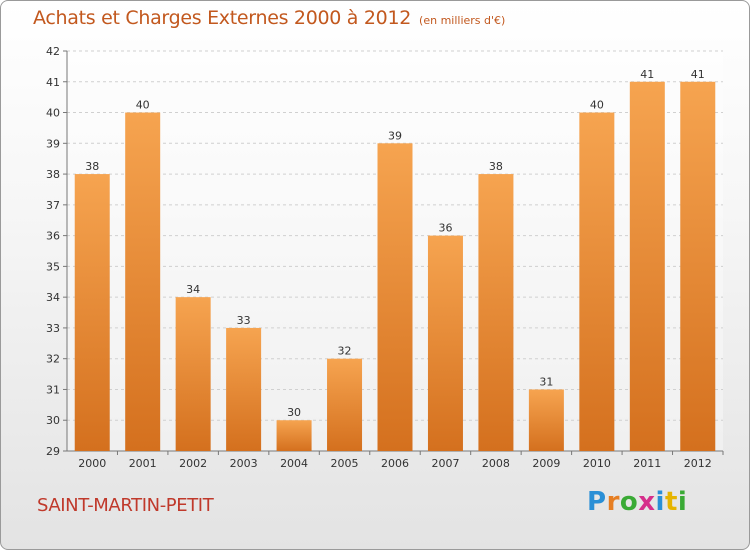 Image resolution: width=750 pixels, height=550 pixels. I want to click on y-tick-label: 39, so click(53, 143).